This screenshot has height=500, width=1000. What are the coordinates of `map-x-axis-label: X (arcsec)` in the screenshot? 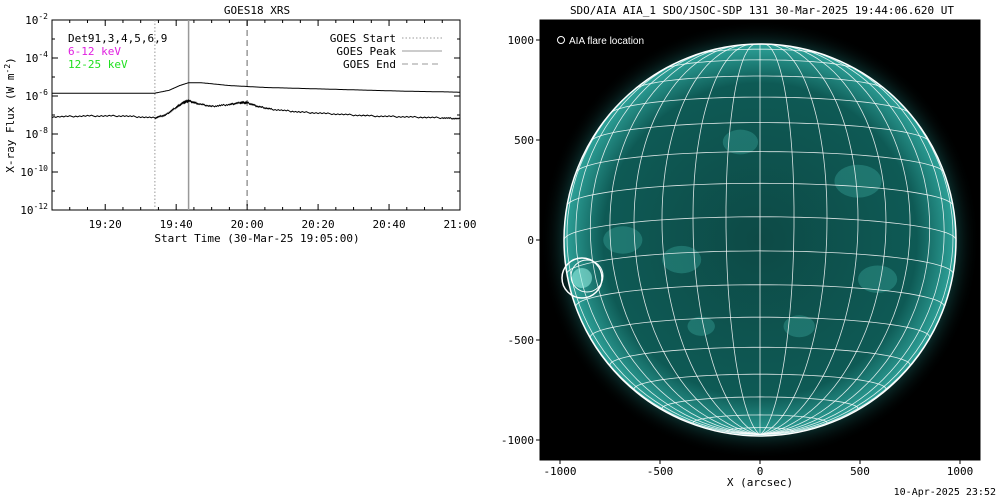 It's located at (760, 482).